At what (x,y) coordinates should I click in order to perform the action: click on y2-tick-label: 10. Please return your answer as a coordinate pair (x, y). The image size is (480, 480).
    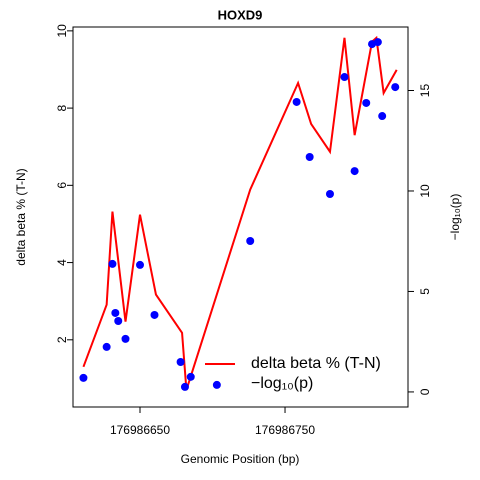
    Looking at the image, I should click on (425, 191).